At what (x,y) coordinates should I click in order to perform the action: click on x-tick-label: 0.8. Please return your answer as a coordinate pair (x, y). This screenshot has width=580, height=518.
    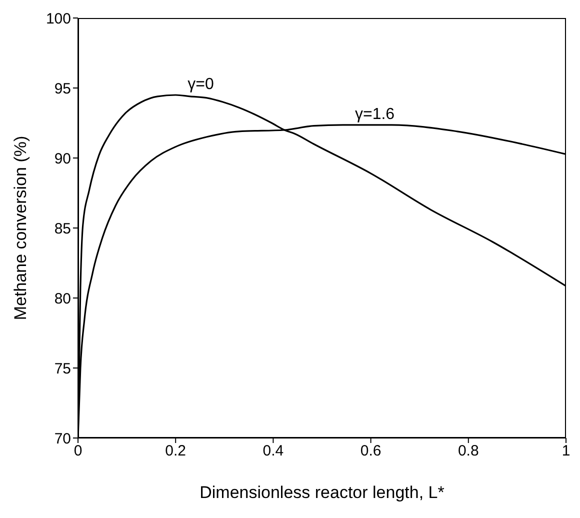
    Looking at the image, I should click on (468, 451).